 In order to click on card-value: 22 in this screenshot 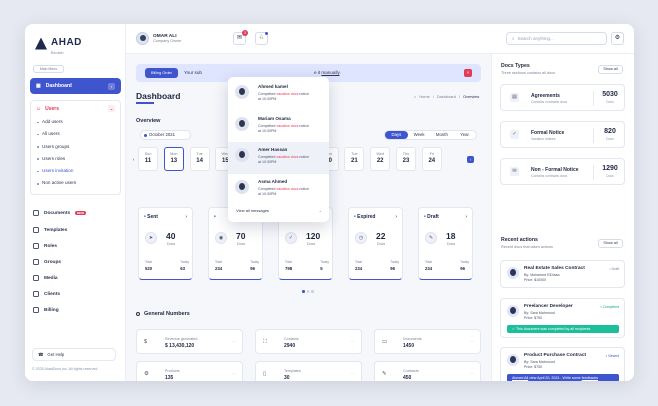, I will do `click(381, 236)`.